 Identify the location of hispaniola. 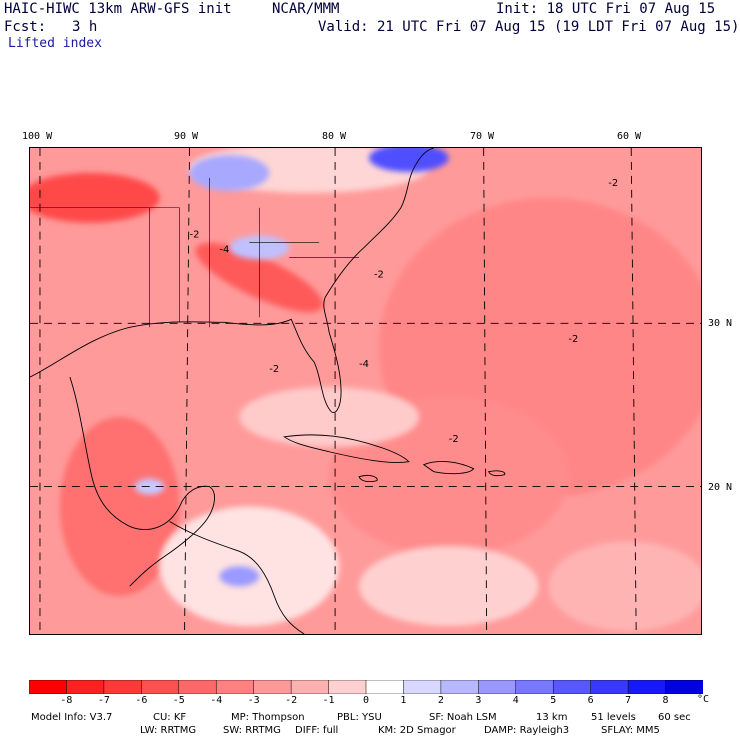
(448, 468).